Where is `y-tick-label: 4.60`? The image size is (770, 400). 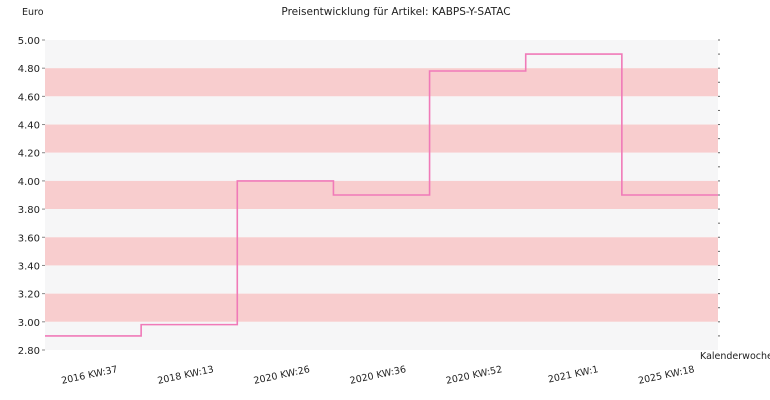 y-tick-label: 4.60 is located at coordinates (29, 97).